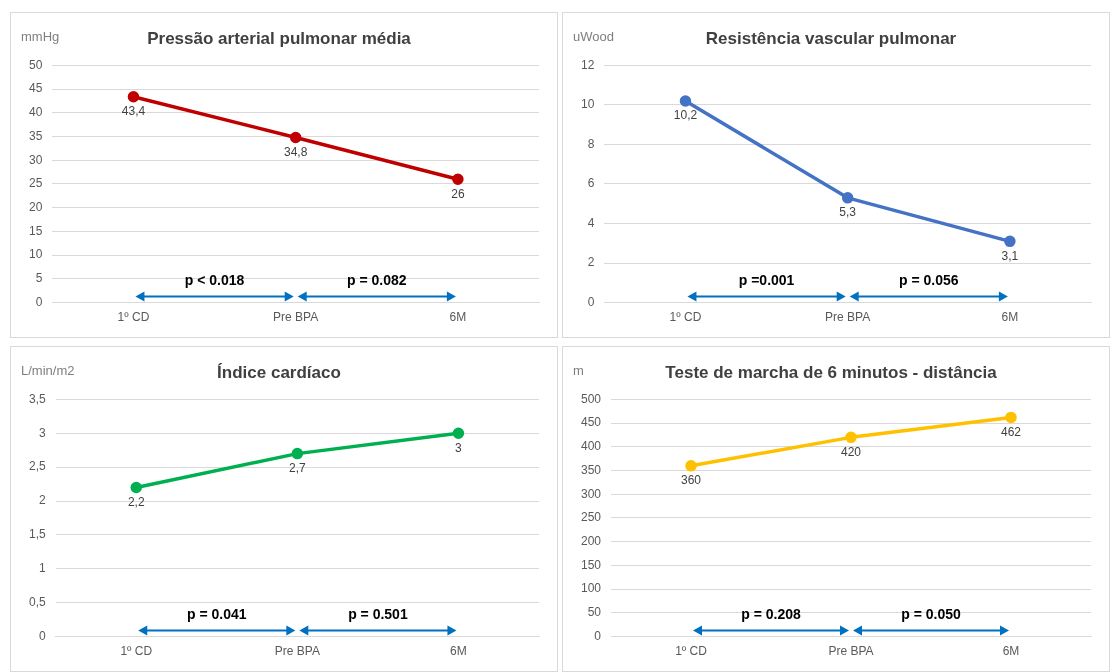  What do you see at coordinates (591, 222) in the screenshot?
I see `y-tick-label: 4` at bounding box center [591, 222].